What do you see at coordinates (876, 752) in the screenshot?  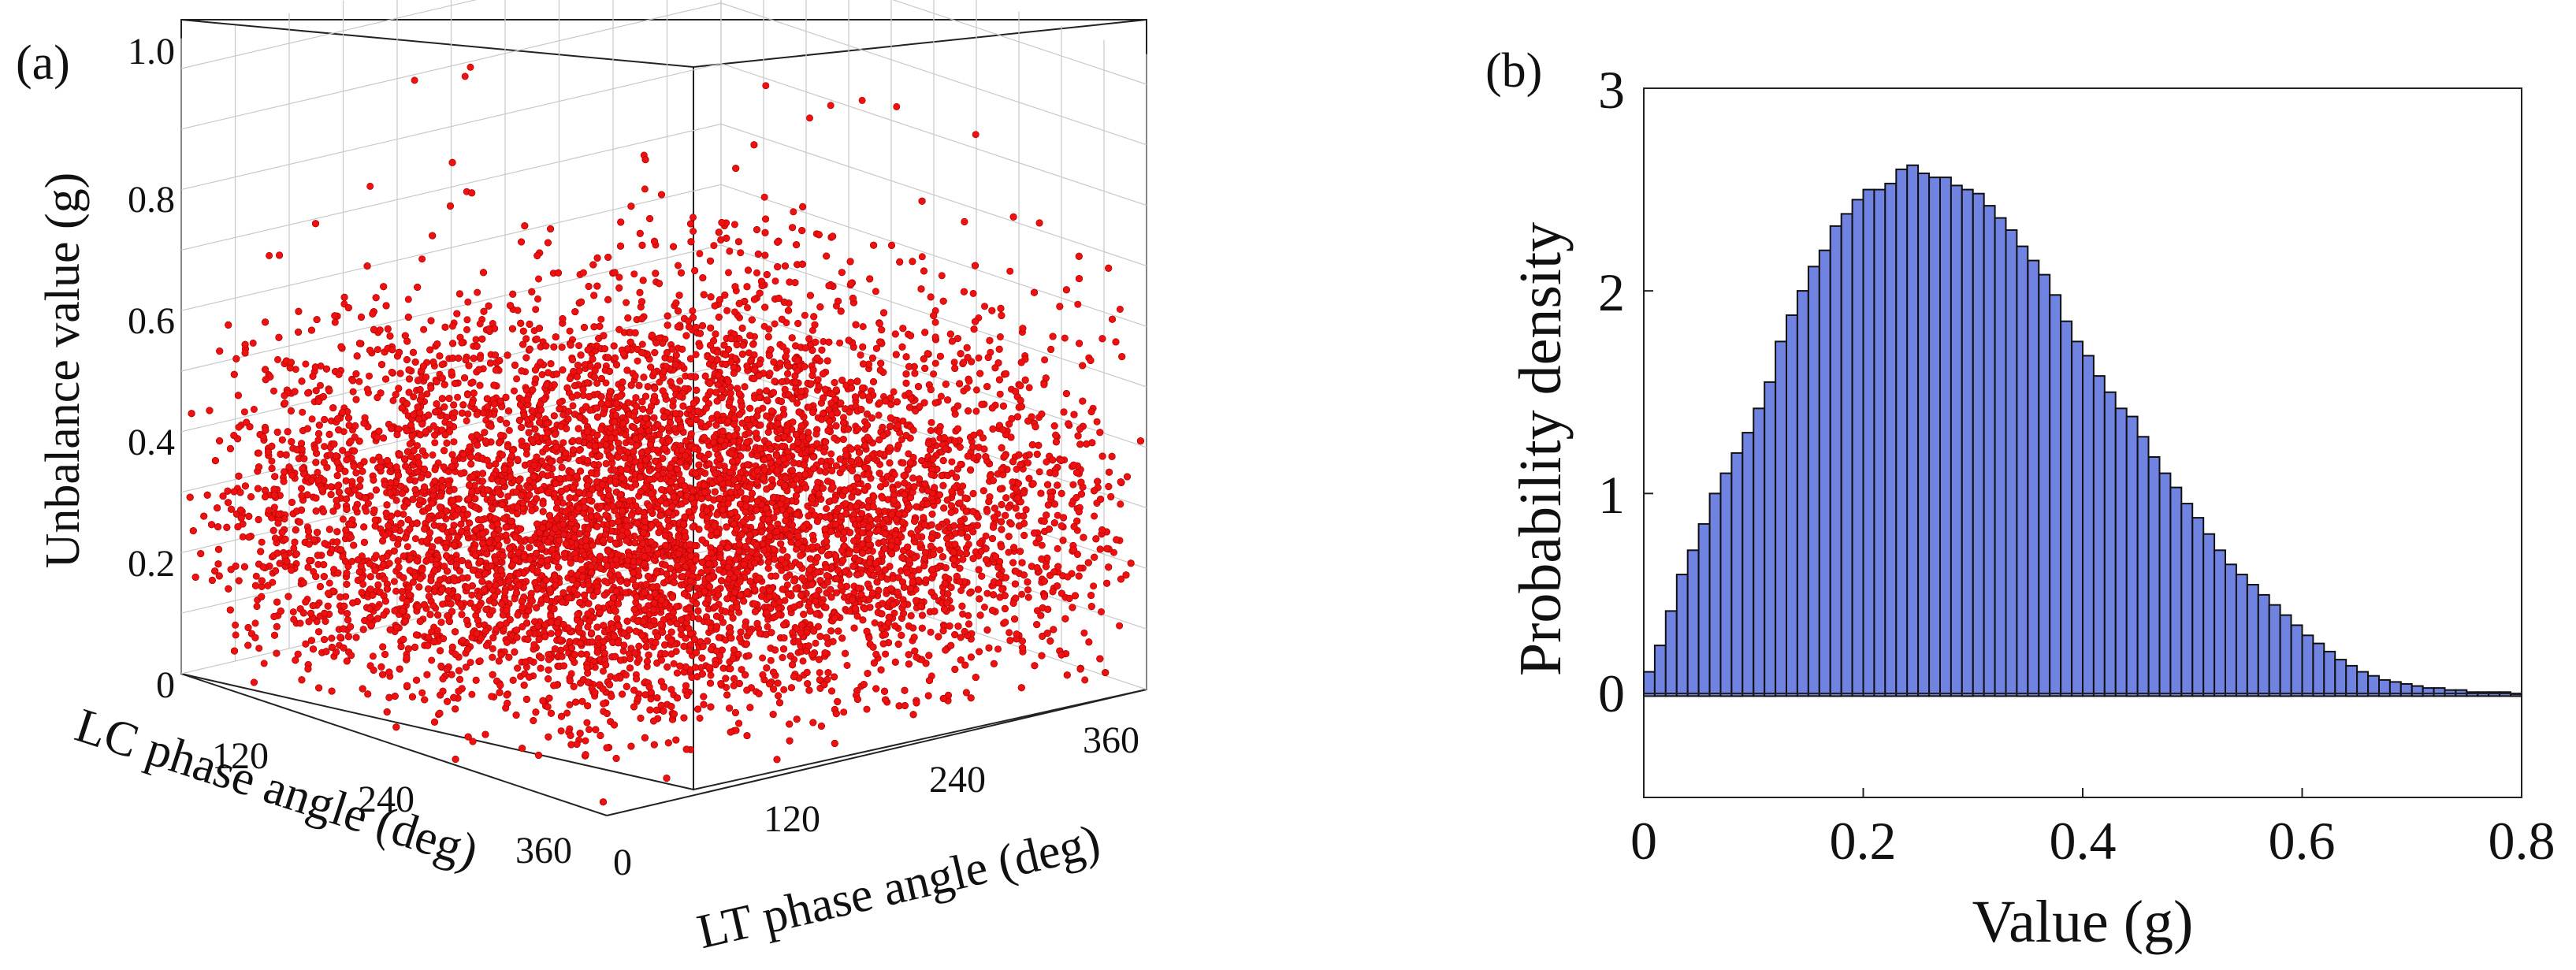 I see `floor-edge-right` at bounding box center [876, 752].